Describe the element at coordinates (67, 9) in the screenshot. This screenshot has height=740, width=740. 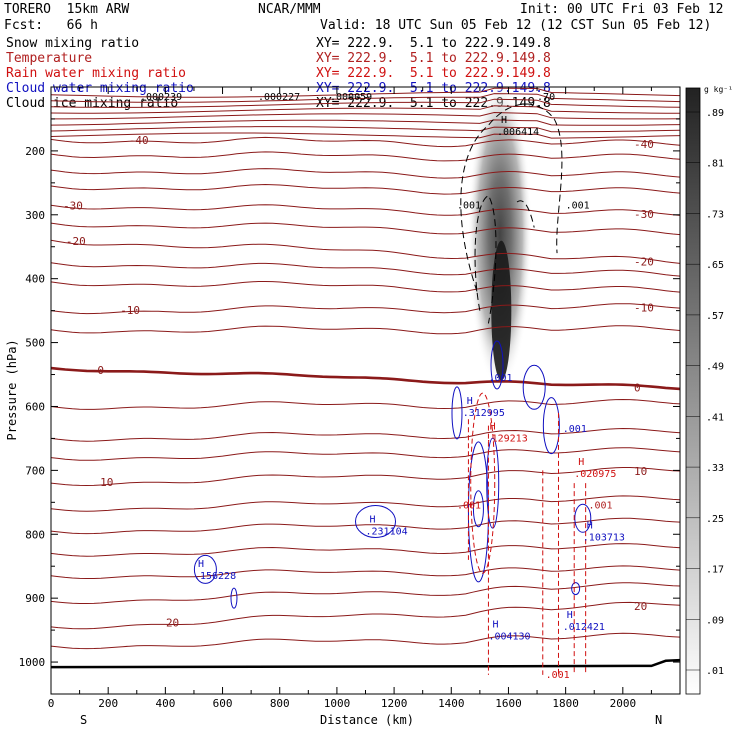
I see `model-title: TORERO 15km ARW` at that location.